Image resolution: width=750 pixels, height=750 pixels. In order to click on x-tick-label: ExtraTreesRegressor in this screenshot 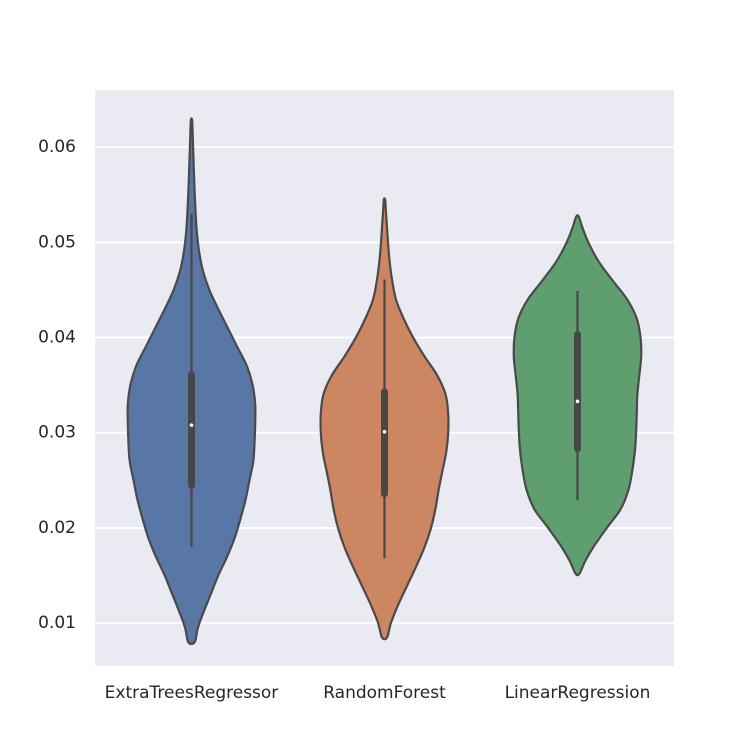, I will do `click(192, 693)`.